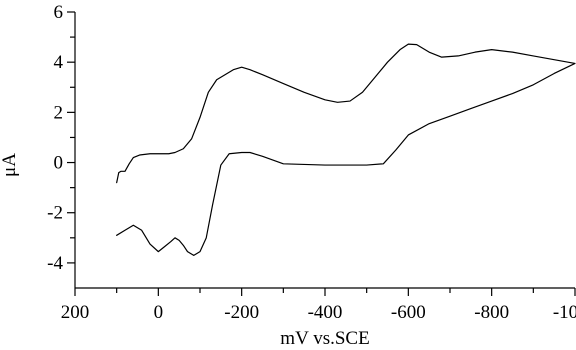 The width and height of the screenshot is (576, 350). Describe the element at coordinates (75, 312) in the screenshot. I see `x-tick-label: 200` at that location.